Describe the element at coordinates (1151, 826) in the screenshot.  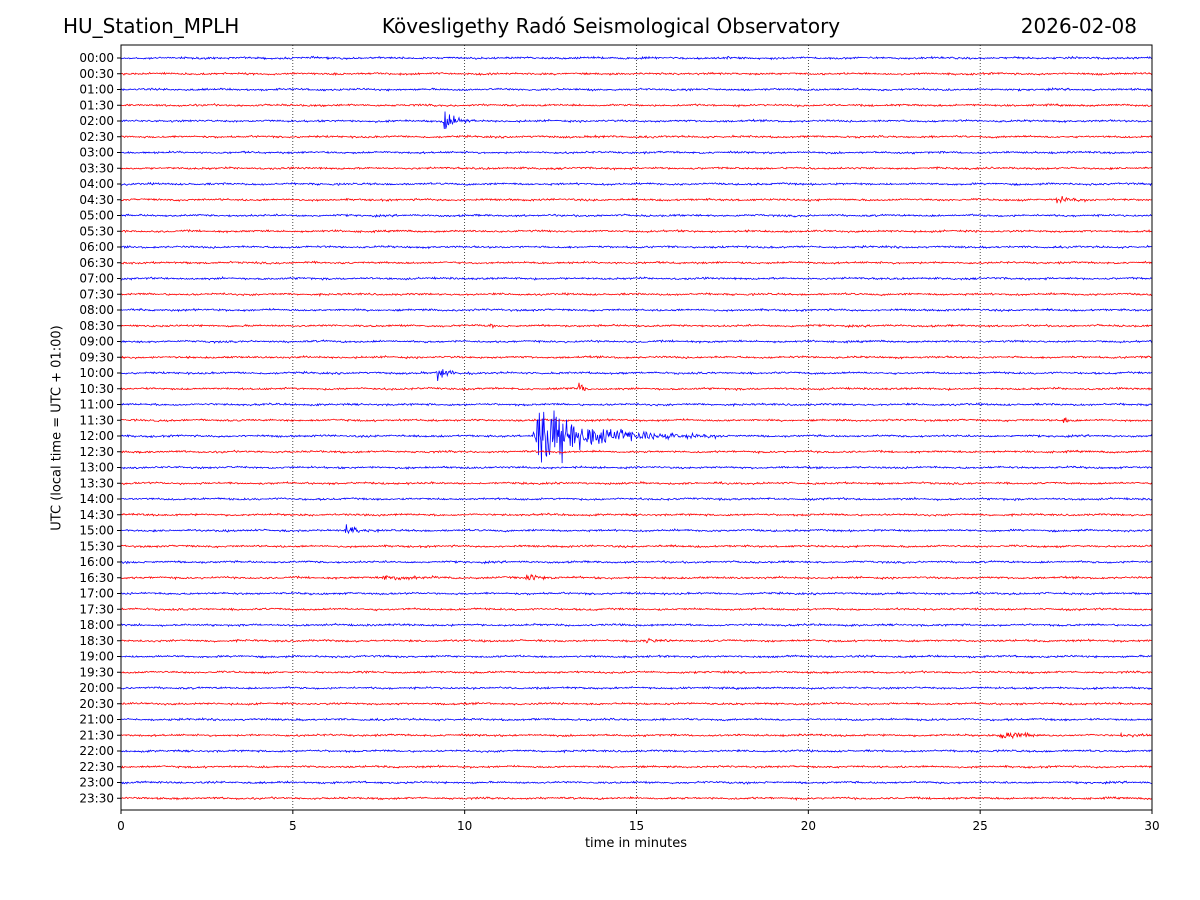
I see `x-tick-label: 30` at that location.